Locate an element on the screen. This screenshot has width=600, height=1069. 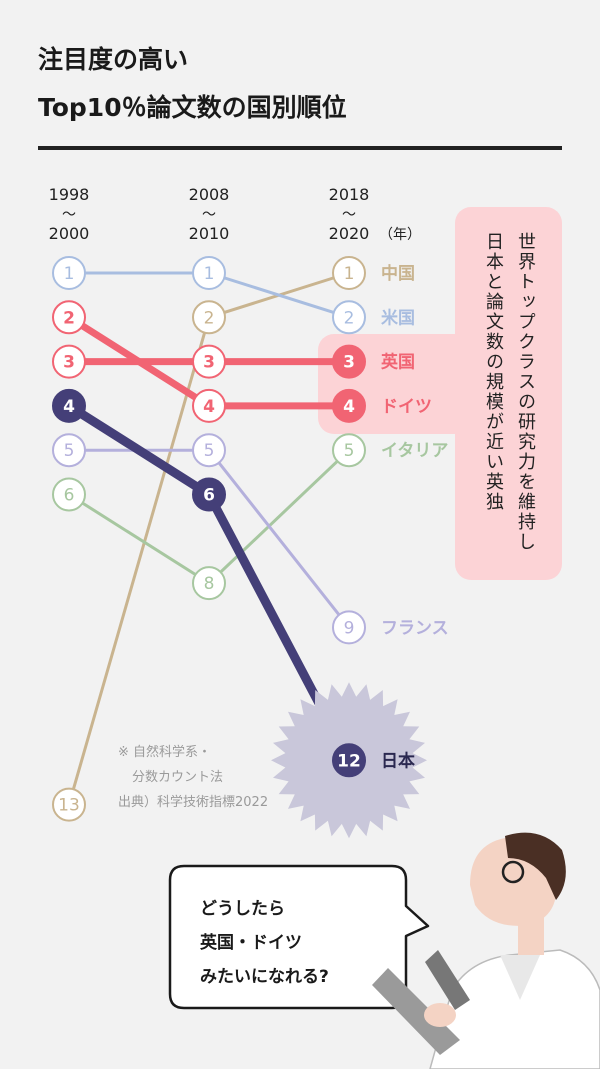
period-label-bottom: 2010 is located at coordinates (209, 233).